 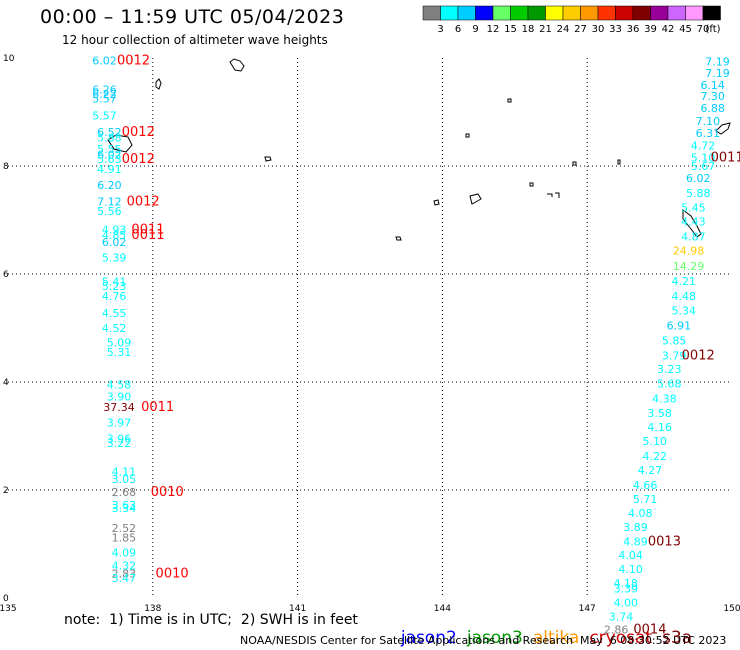 What do you see at coordinates (679, 326) in the screenshot?
I see `wave-height-label: 6.91` at bounding box center [679, 326].